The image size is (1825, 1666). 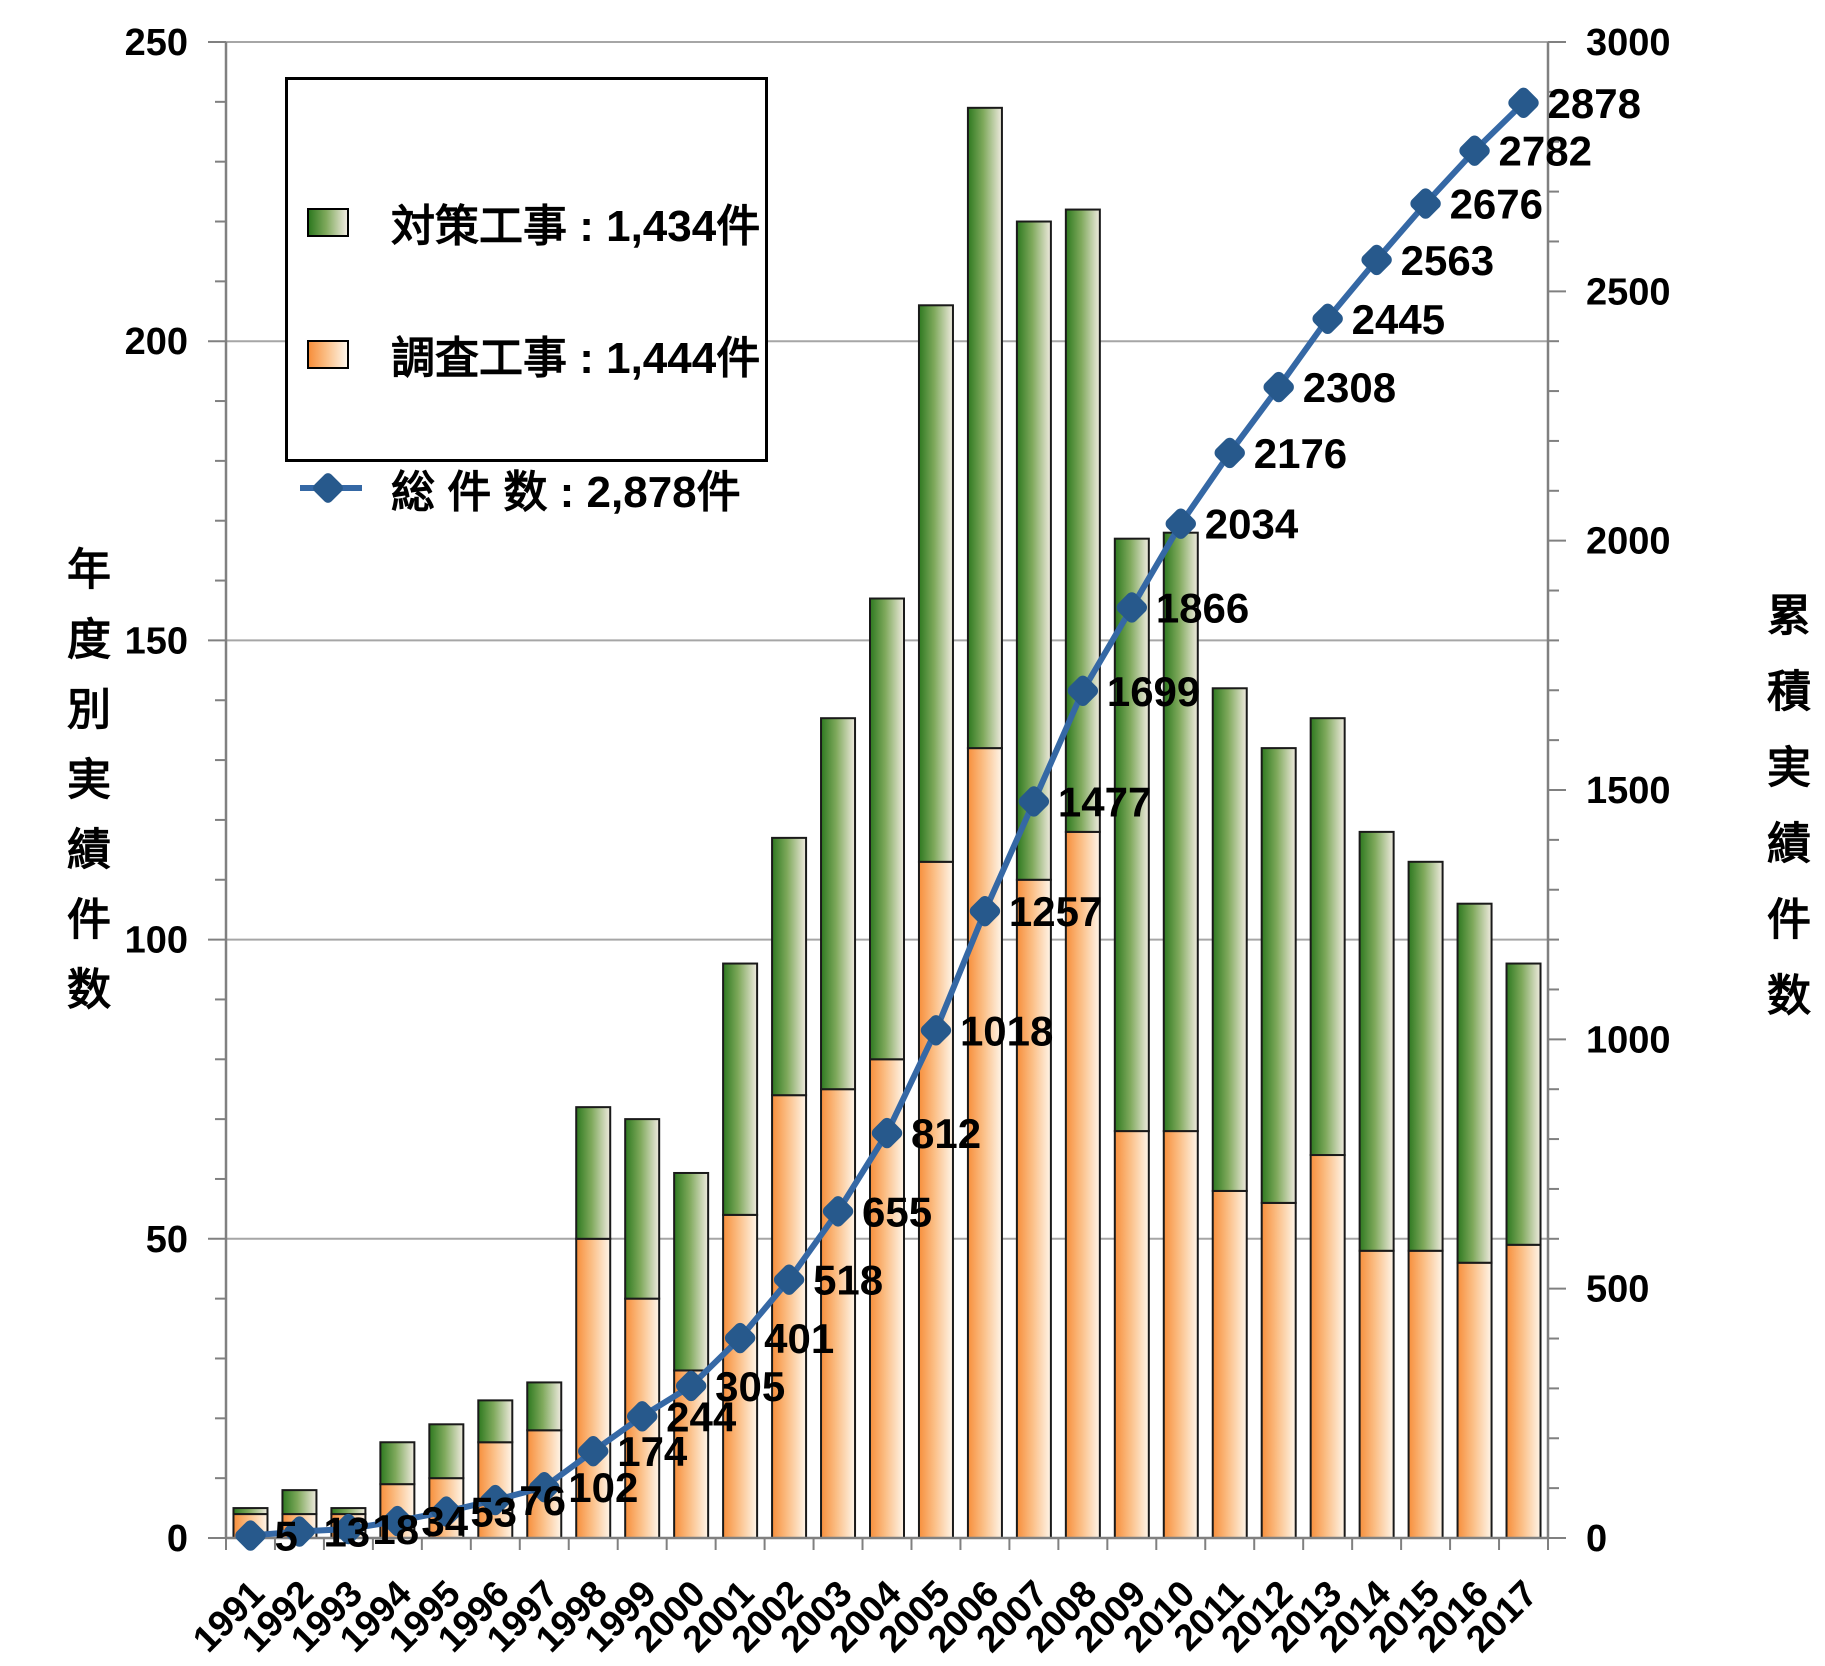 I want to click on right-tick-label-0: 0, so click(x=1596, y=1539).